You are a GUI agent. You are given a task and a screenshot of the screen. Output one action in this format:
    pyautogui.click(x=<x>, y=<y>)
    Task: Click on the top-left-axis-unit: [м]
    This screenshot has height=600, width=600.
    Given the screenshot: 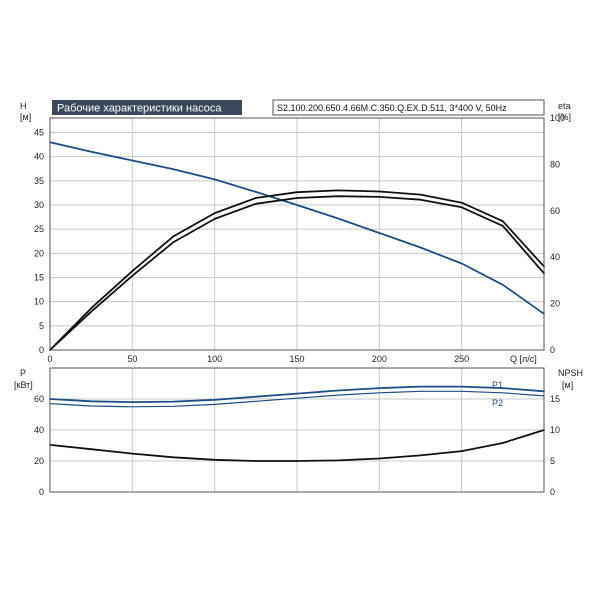 What is the action you would take?
    pyautogui.click(x=25, y=117)
    